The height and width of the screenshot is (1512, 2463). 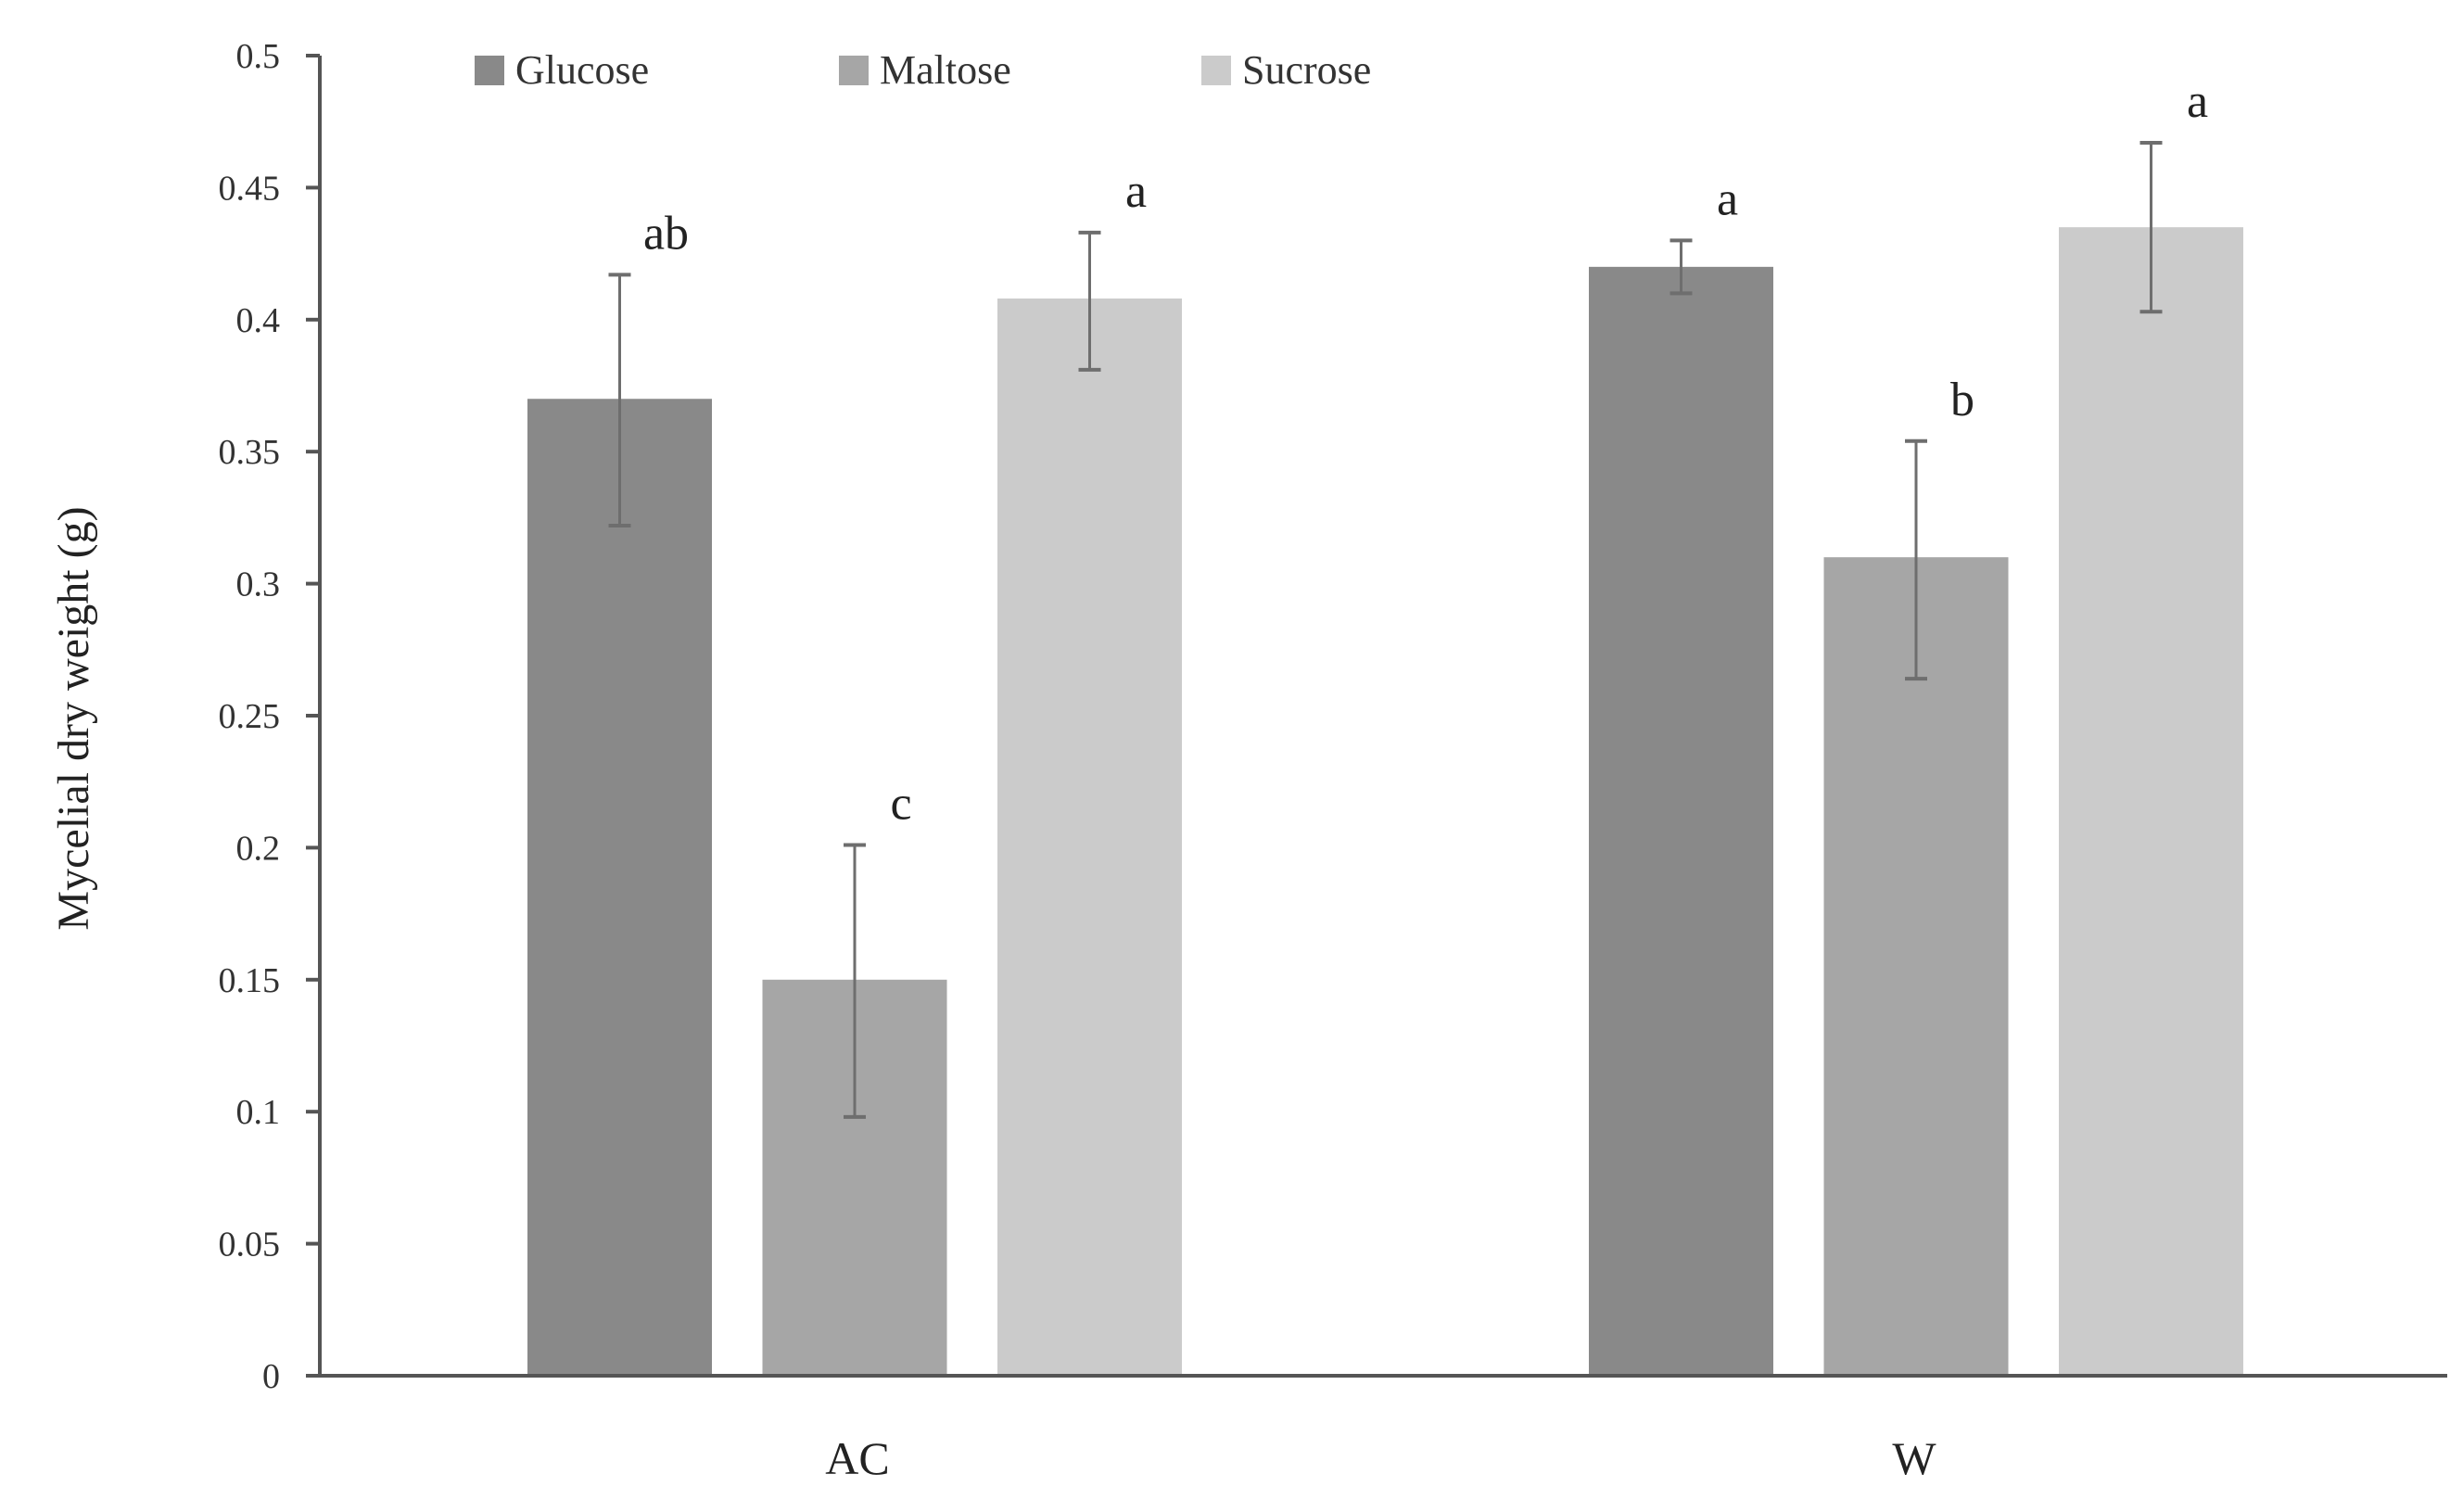 I want to click on y-axis-label: Mycelial dry weight (g), so click(x=73, y=718).